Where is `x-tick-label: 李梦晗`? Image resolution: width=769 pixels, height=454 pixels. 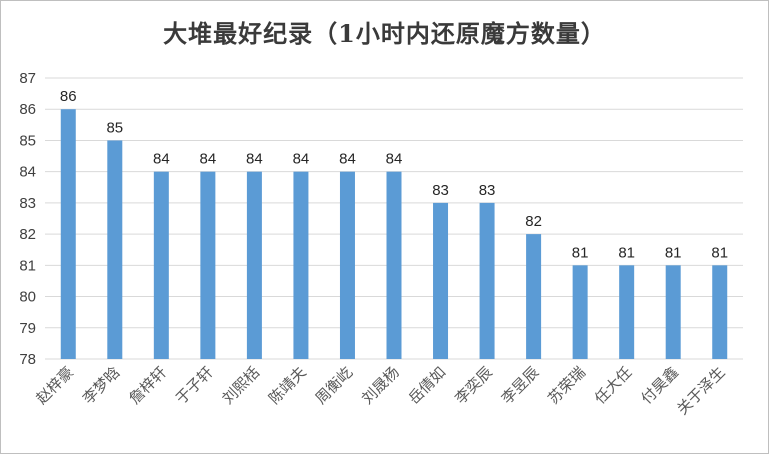 x-tick-label: 李梦晗 is located at coordinates (101, 385).